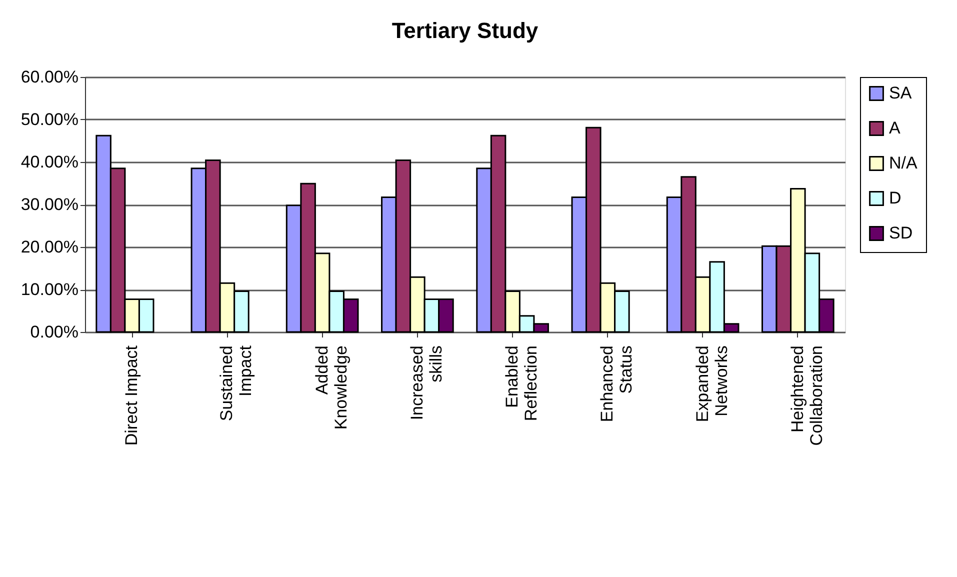 The height and width of the screenshot is (577, 957). What do you see at coordinates (54, 332) in the screenshot?
I see `y-tick-label: 0.00%` at bounding box center [54, 332].